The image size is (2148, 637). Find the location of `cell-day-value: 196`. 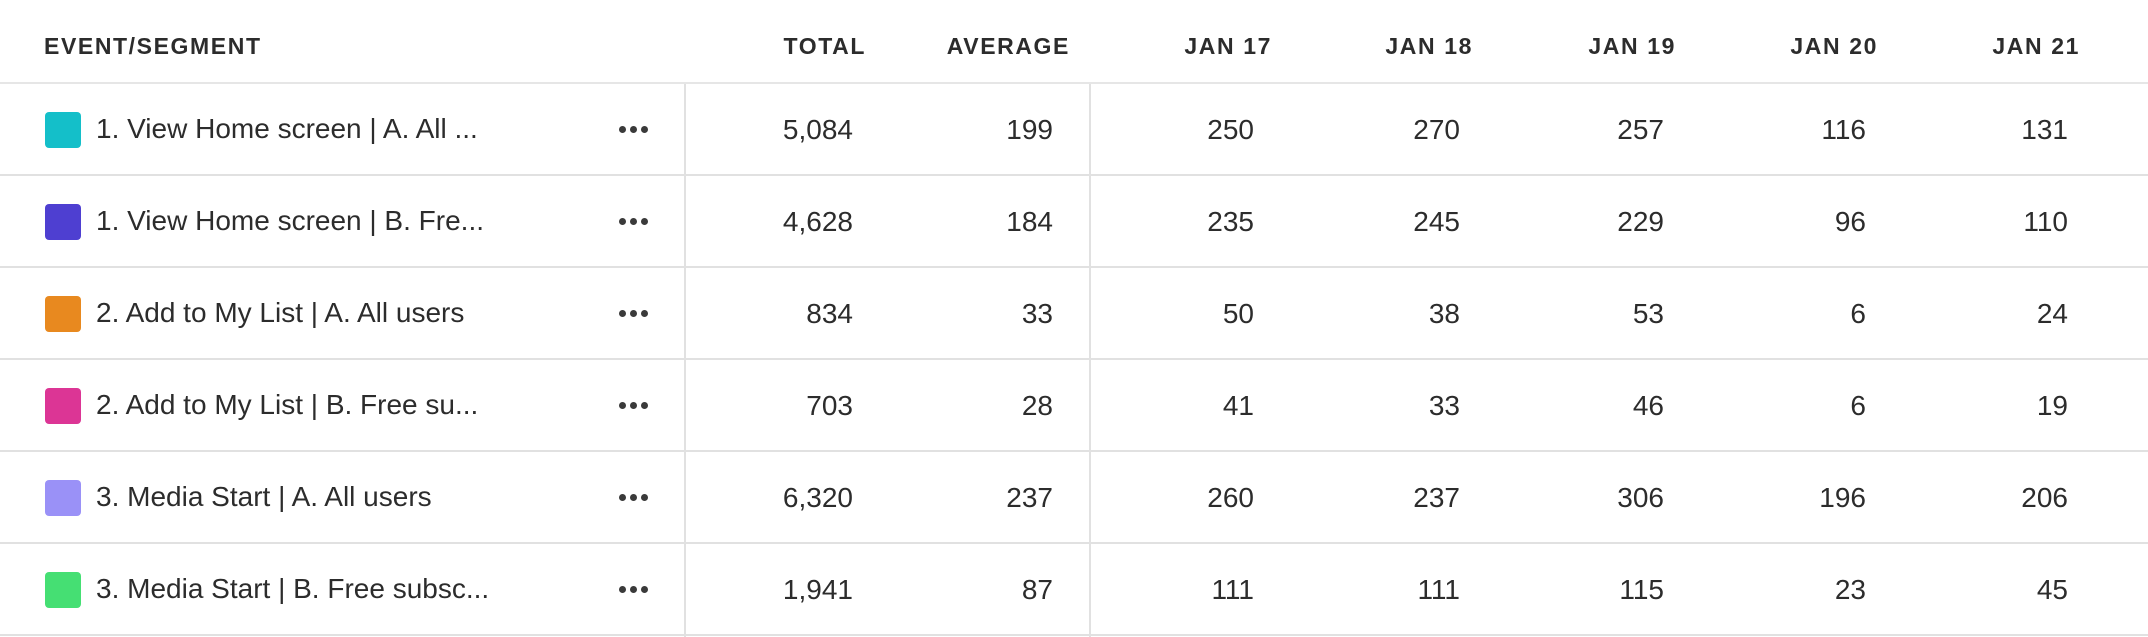

cell-day-value: 196 is located at coordinates (1842, 497).